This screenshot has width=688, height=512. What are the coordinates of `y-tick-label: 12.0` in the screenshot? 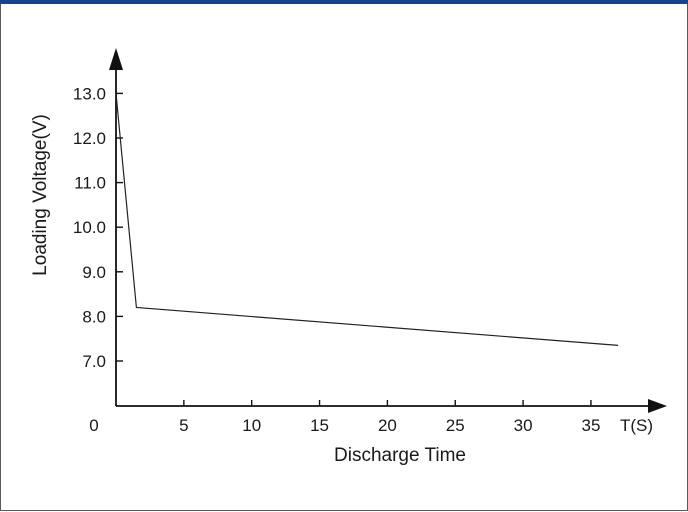 It's located at (89, 138).